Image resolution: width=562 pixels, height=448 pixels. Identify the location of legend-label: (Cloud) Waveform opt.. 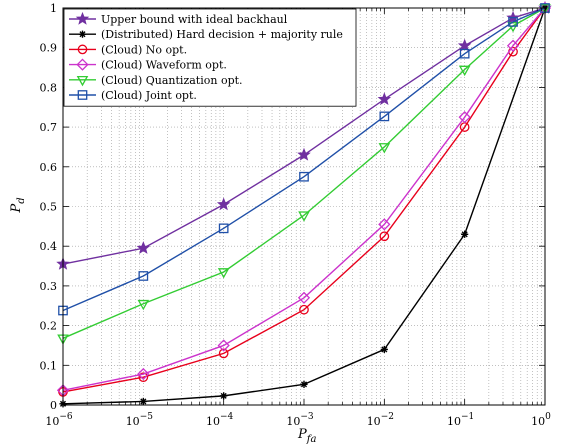
(164, 65).